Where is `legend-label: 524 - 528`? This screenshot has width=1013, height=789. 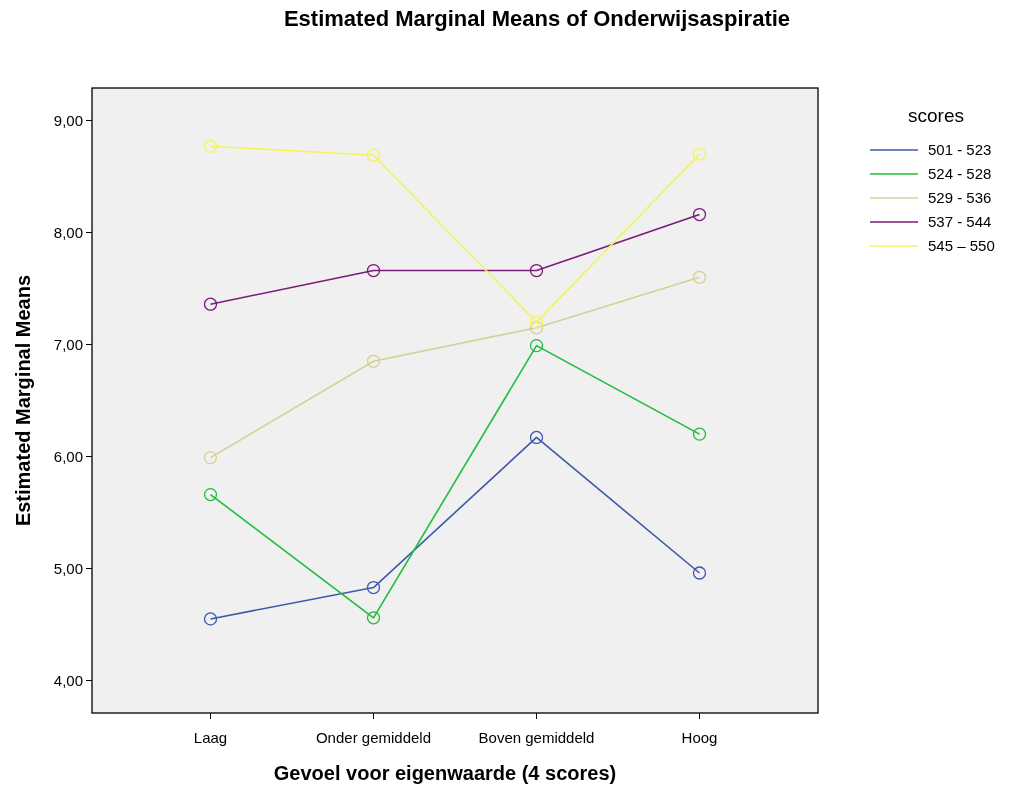
legend-label: 524 - 528 is located at coordinates (960, 174).